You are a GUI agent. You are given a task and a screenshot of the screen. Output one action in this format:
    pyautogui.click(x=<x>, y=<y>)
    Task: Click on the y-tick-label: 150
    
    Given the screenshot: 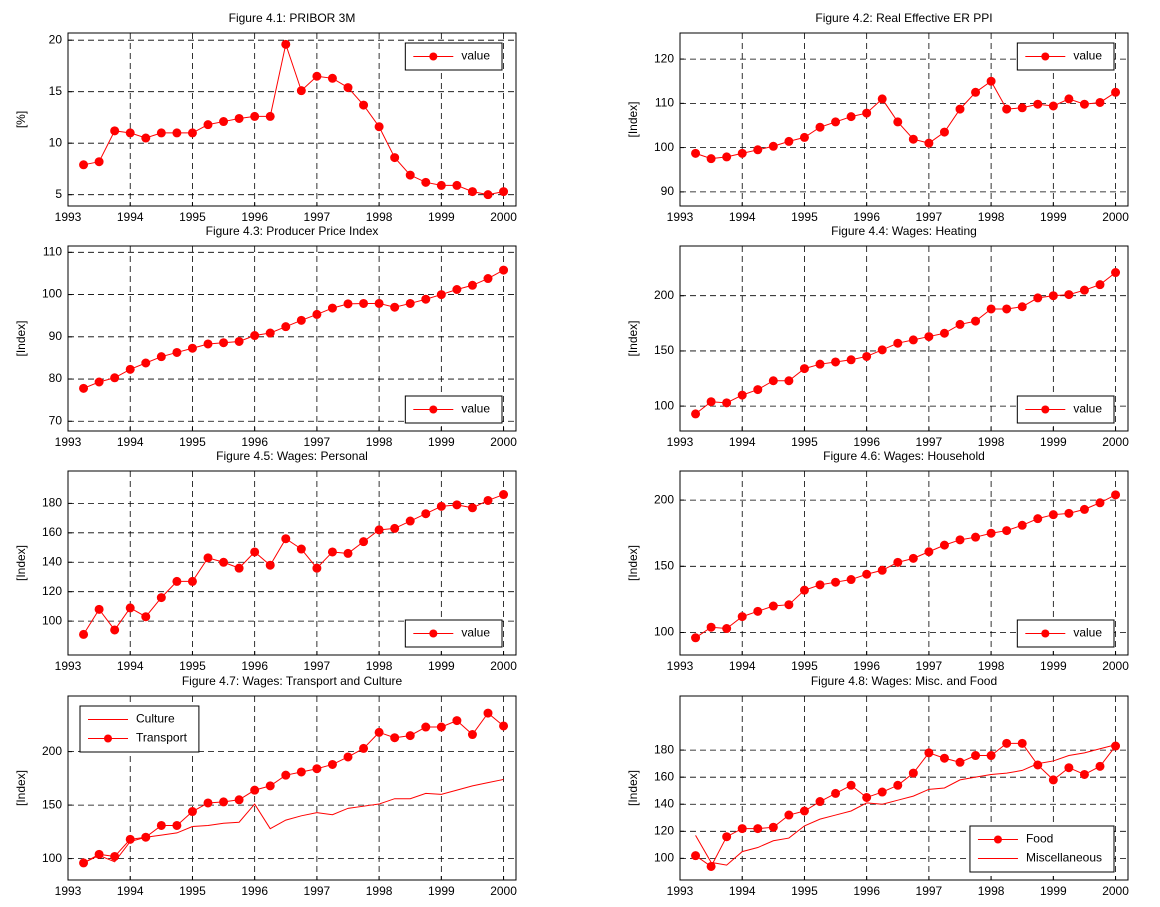 What is the action you would take?
    pyautogui.click(x=664, y=565)
    